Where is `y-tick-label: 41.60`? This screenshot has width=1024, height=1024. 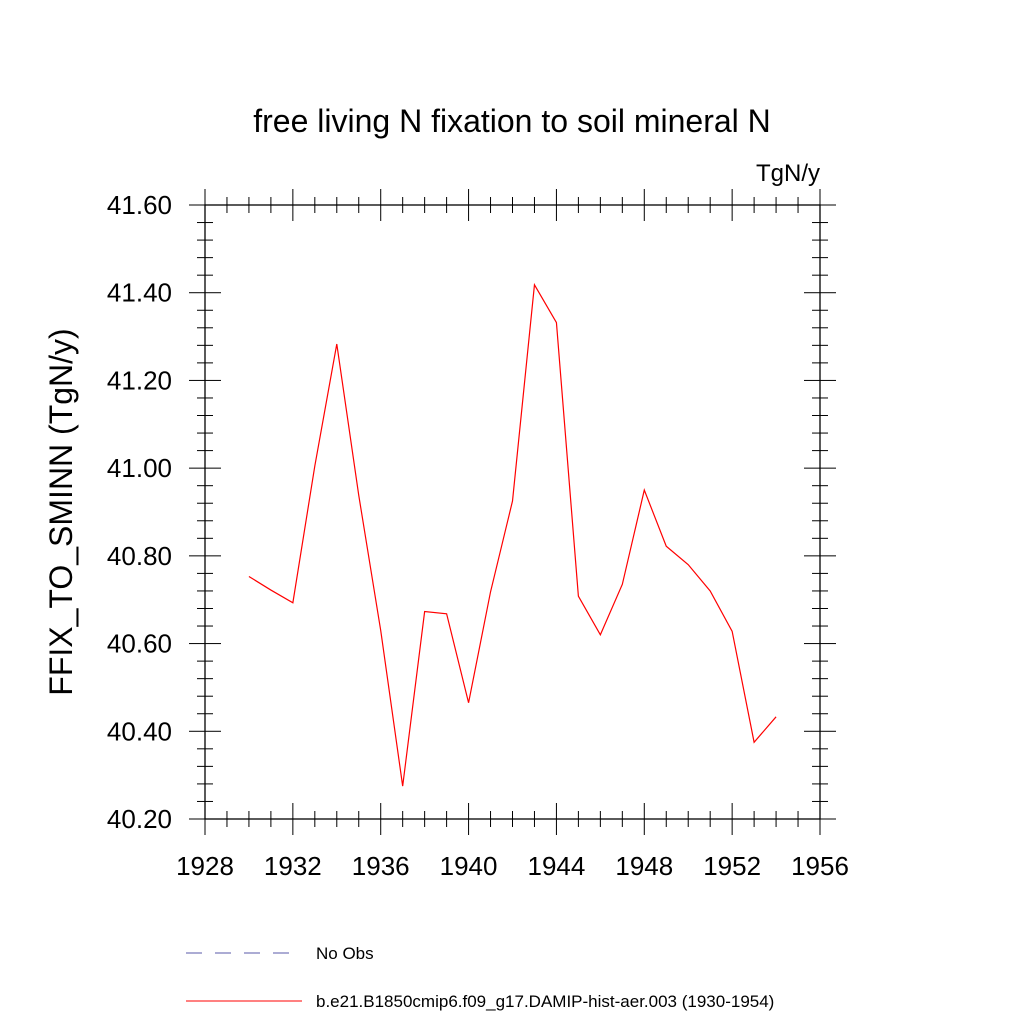
y-tick-label: 41.60 is located at coordinates (139, 205).